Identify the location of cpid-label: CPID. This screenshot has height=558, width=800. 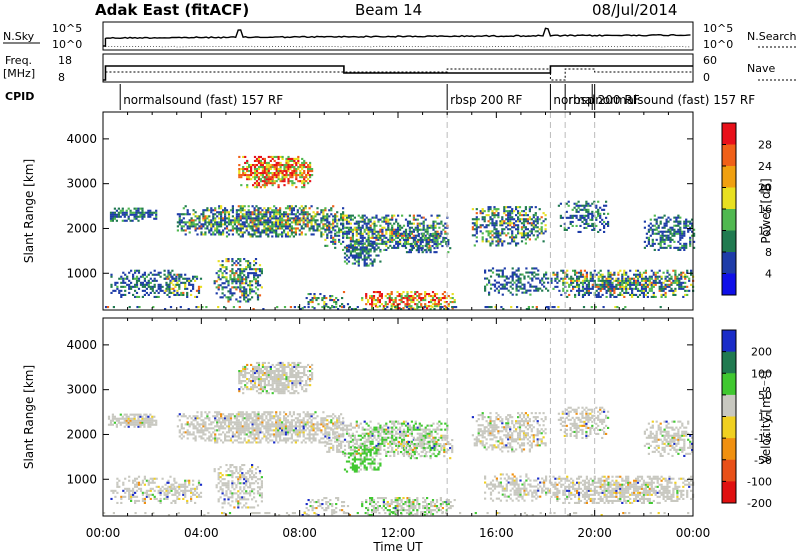
(19, 96).